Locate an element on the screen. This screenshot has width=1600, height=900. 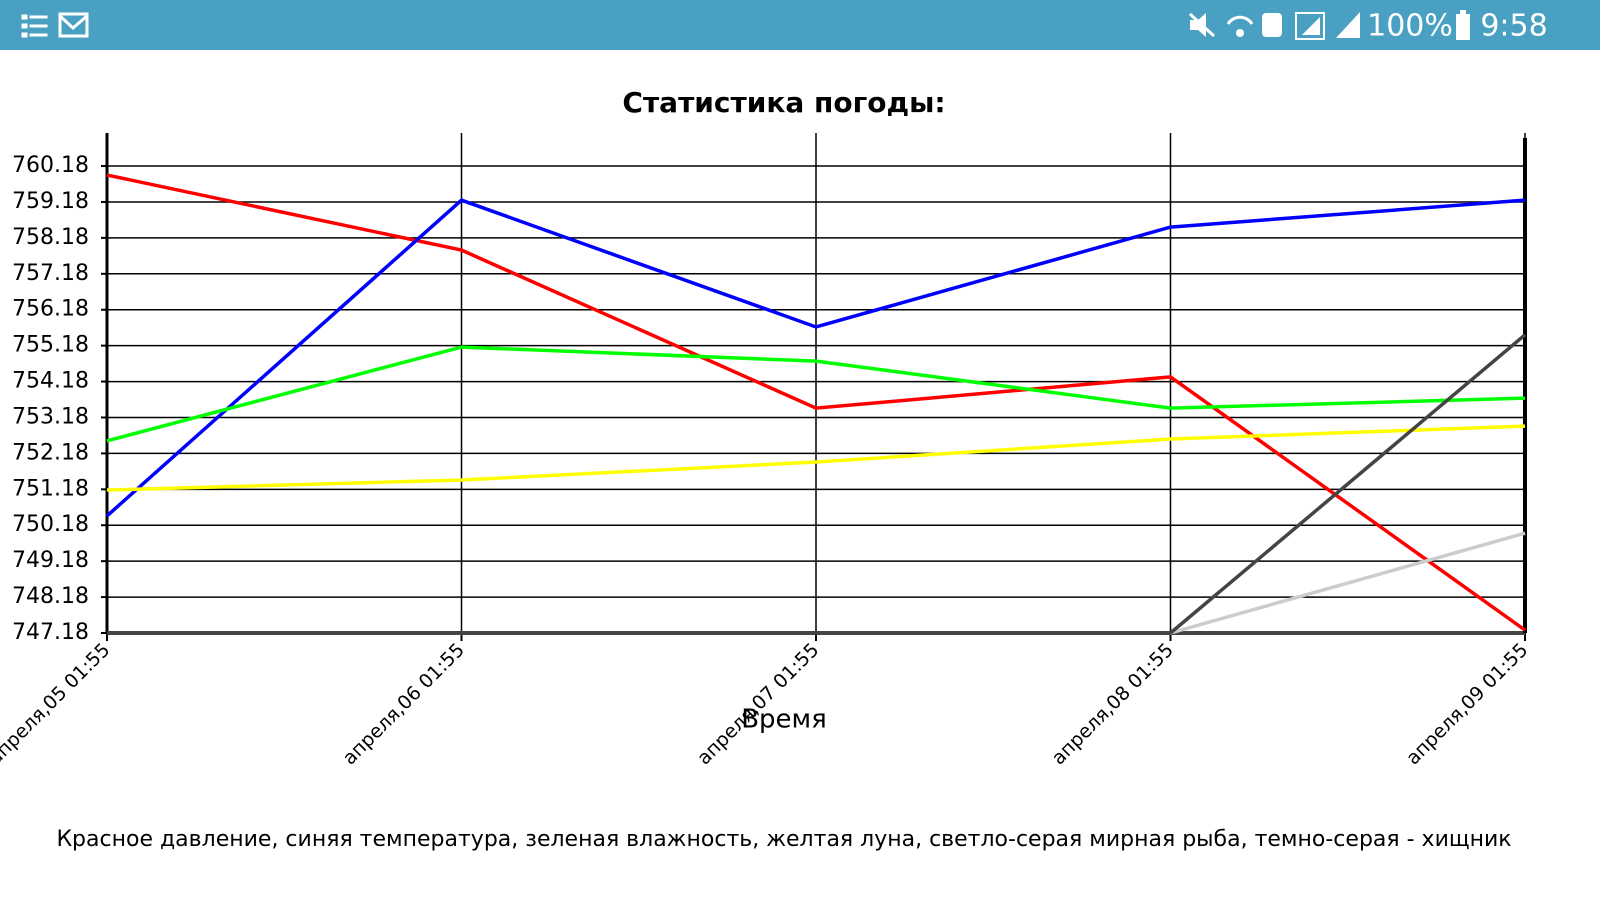
y-tick-label: 760.18 is located at coordinates (50, 165).